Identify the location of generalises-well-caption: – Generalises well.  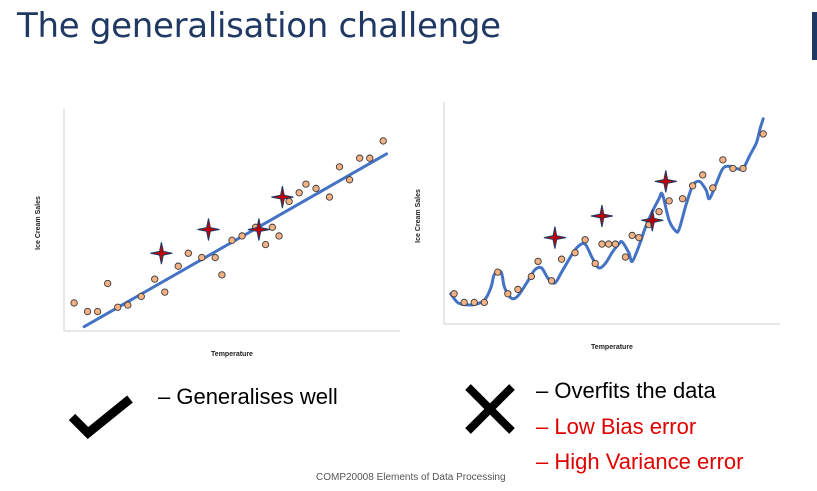
(248, 396).